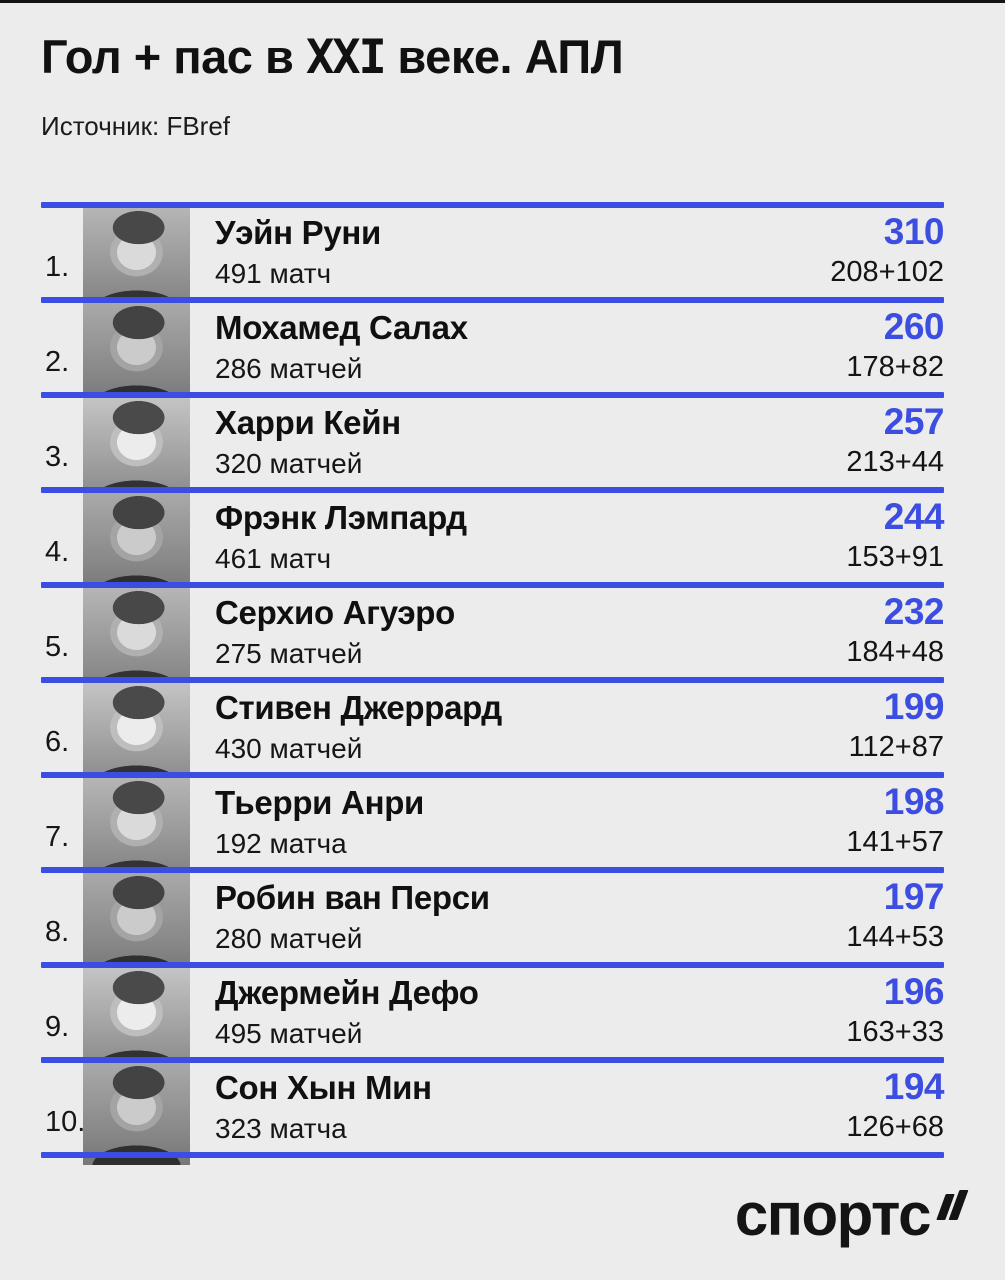 Image resolution: width=1005 pixels, height=1280 pixels. What do you see at coordinates (320, 802) in the screenshot?
I see `player-name: Тьерри Анри` at bounding box center [320, 802].